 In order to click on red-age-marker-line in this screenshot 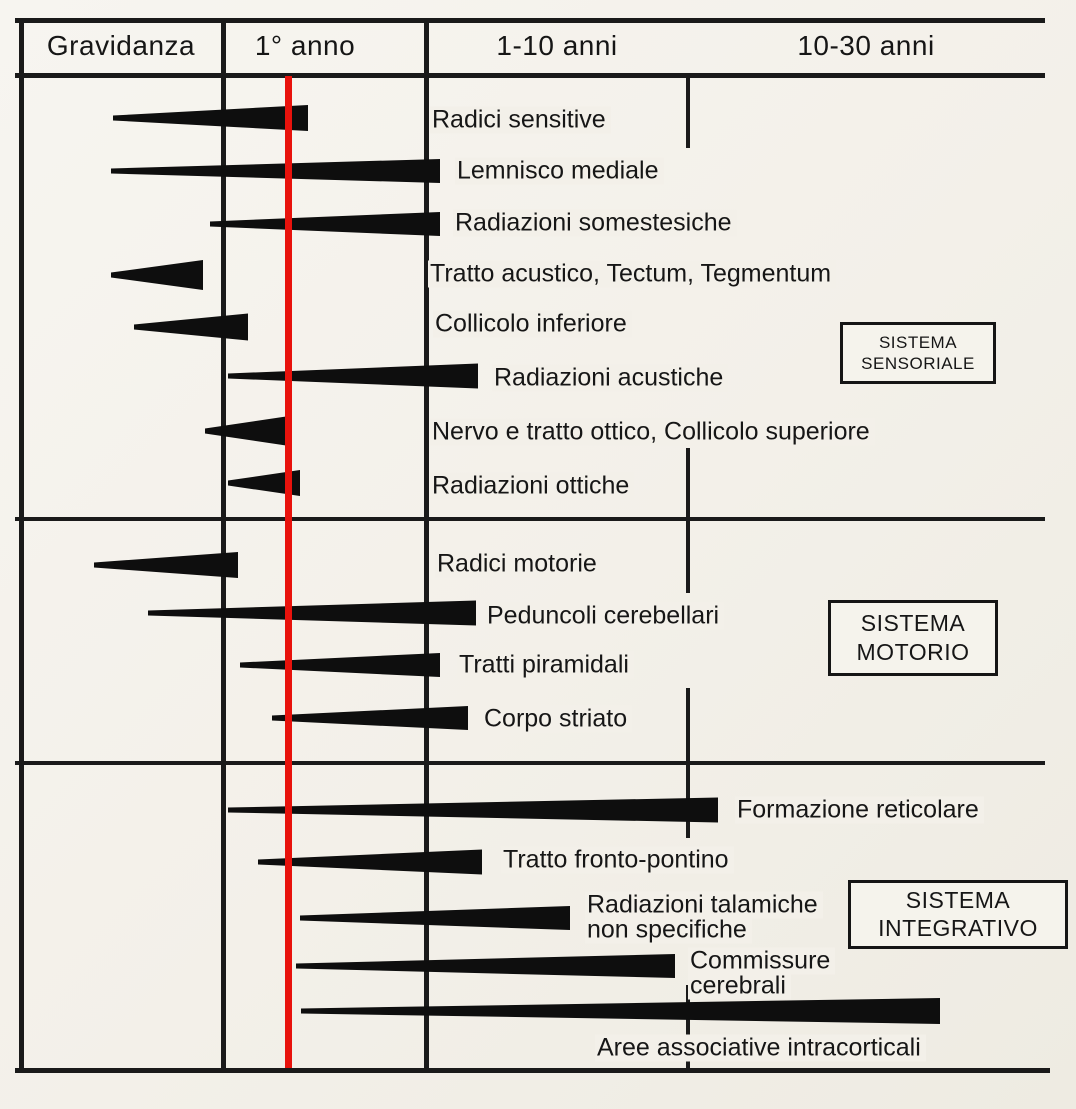, I will do `click(288, 572)`.